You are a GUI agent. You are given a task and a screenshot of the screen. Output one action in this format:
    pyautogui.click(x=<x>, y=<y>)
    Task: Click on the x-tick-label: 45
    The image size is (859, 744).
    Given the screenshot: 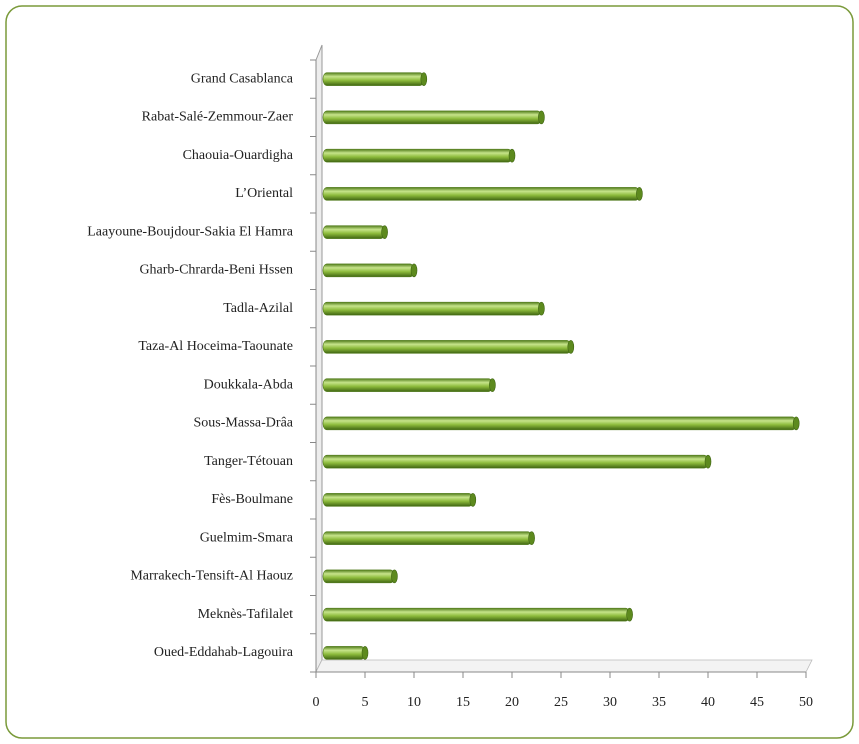 What is the action you would take?
    pyautogui.click(x=757, y=702)
    